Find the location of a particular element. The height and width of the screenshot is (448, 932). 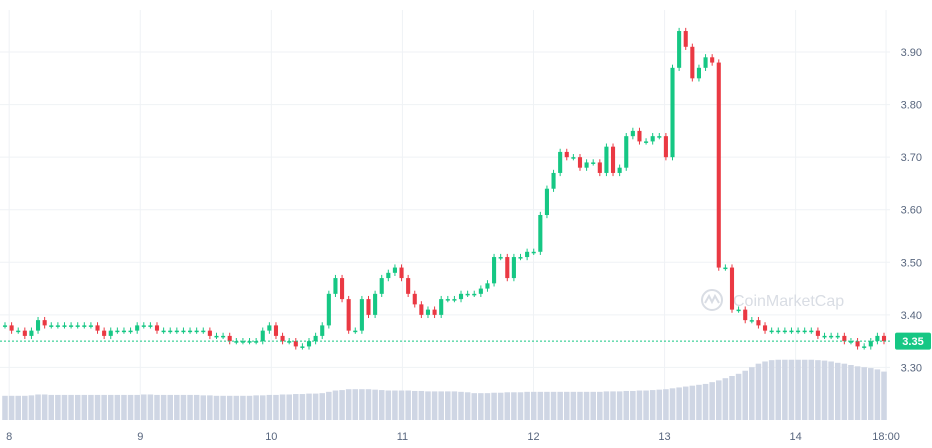

coinmarketcap-logo-icon is located at coordinates (712, 300).